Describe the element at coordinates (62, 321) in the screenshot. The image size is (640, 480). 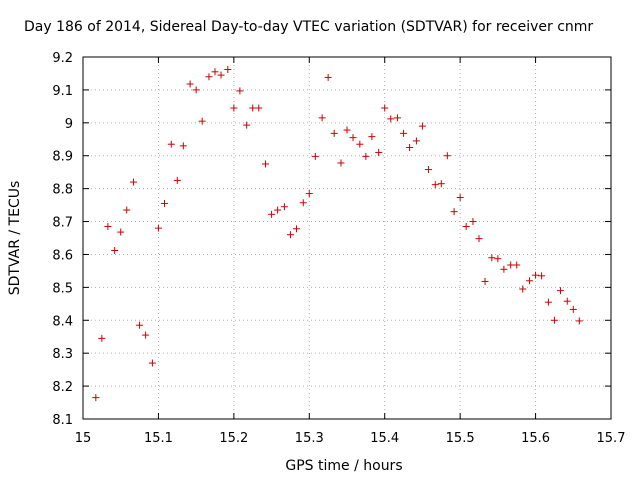
I see `y-tick-label: 8.4` at that location.